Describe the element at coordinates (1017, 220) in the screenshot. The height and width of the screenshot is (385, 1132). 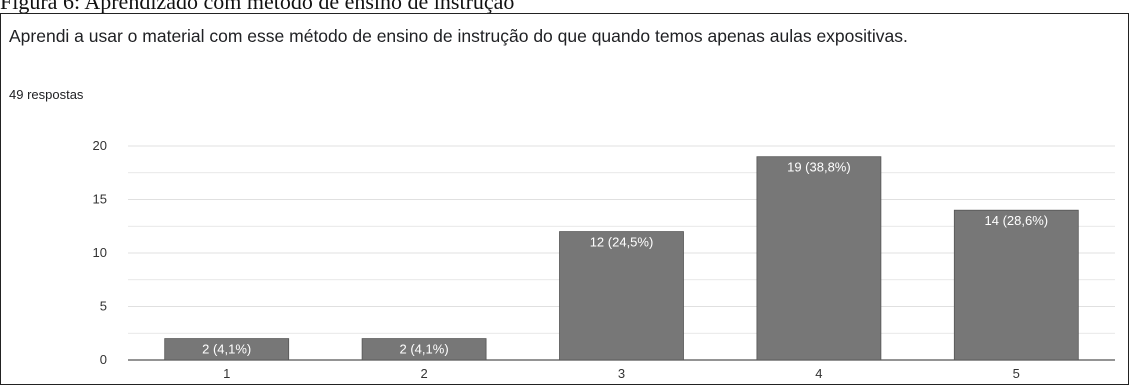
I see `bar-data-label: 14 (28,6%)` at that location.